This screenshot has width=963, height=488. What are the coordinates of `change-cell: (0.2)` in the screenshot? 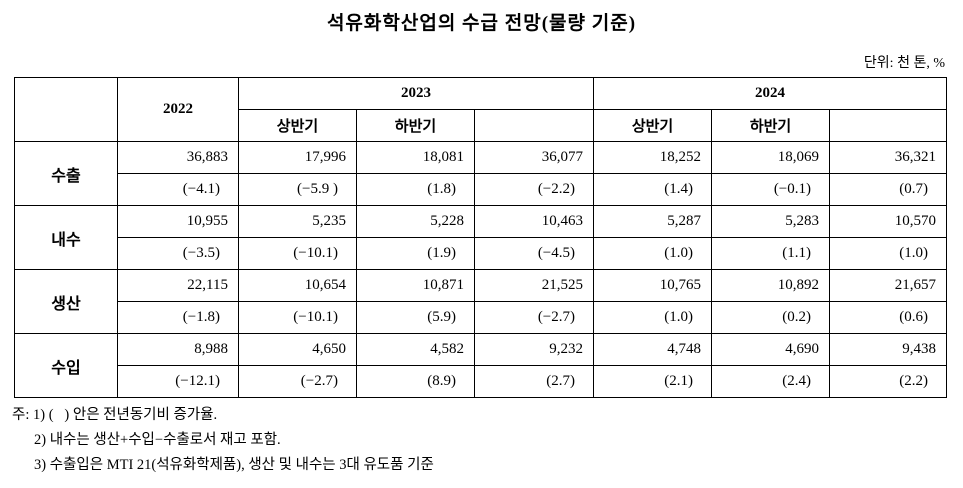 It's located at (771, 317).